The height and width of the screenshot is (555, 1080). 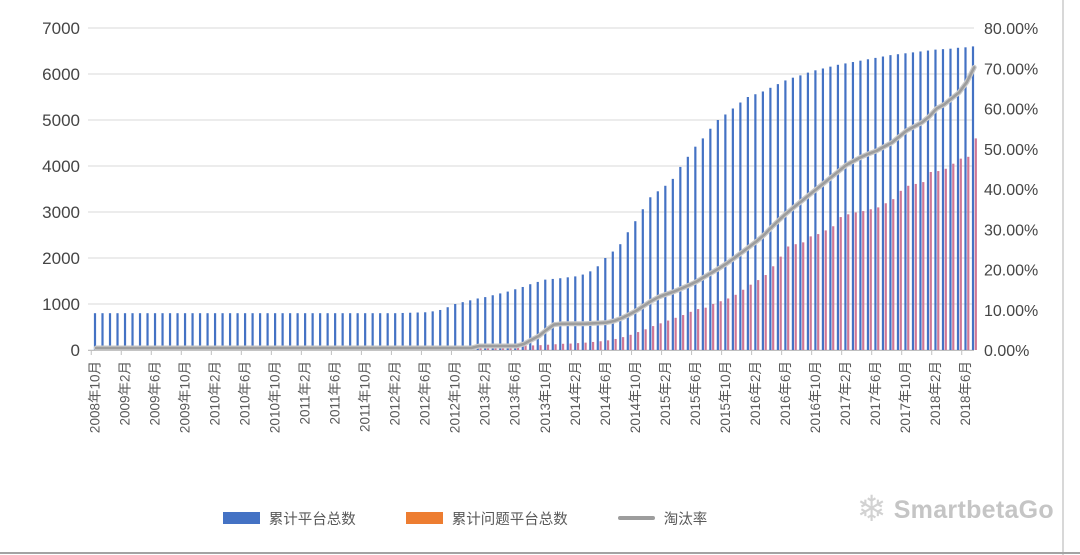 What do you see at coordinates (61, 166) in the screenshot?
I see `left-axis-tick-label: 4000` at bounding box center [61, 166].